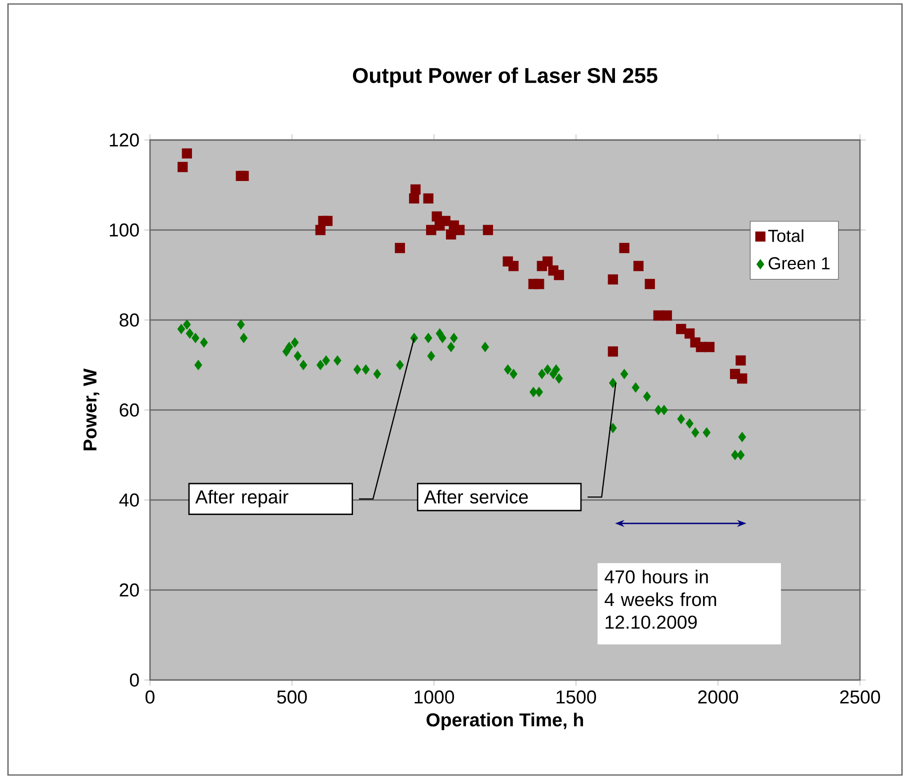  I want to click on y-tick-label: 100, so click(124, 230).